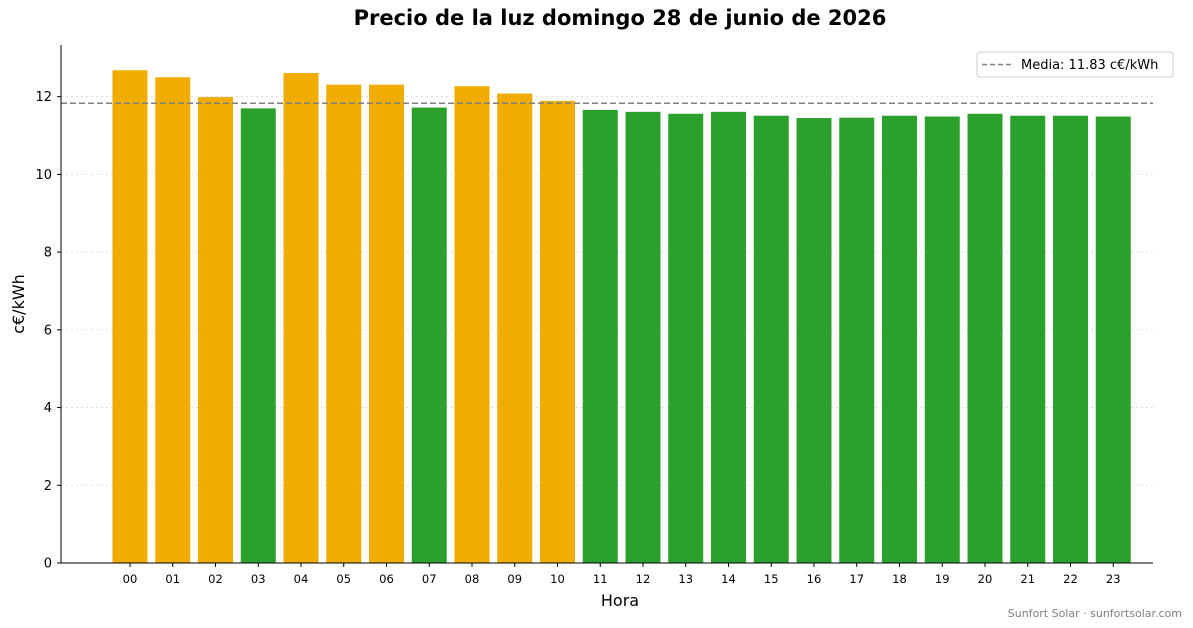  Describe the element at coordinates (258, 579) in the screenshot. I see `x-tick-label: 03` at that location.